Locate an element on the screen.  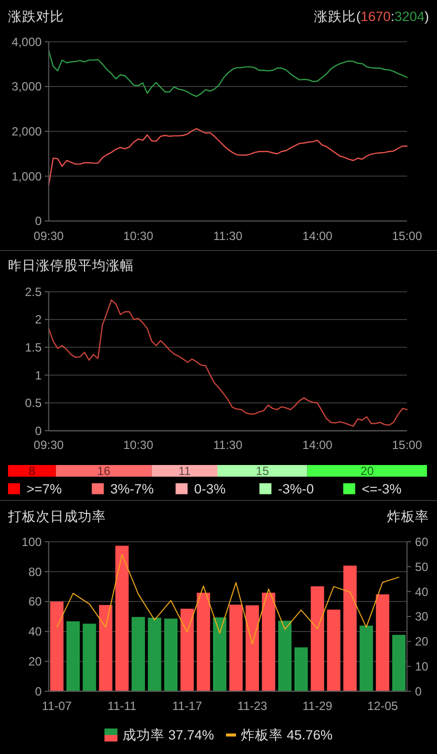
y2-axis-title: 炸板率 is located at coordinates (408, 516).